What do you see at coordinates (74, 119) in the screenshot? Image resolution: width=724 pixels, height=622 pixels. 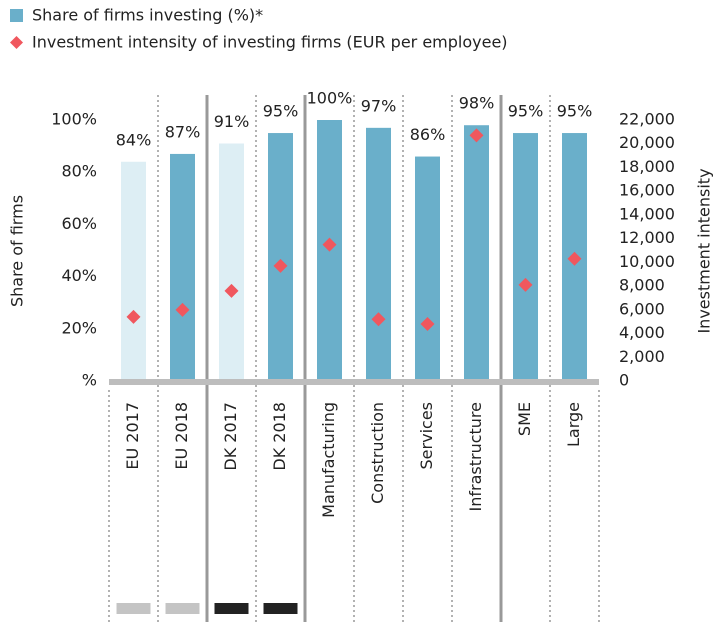 I see `y-tick-label: 100%` at bounding box center [74, 119].